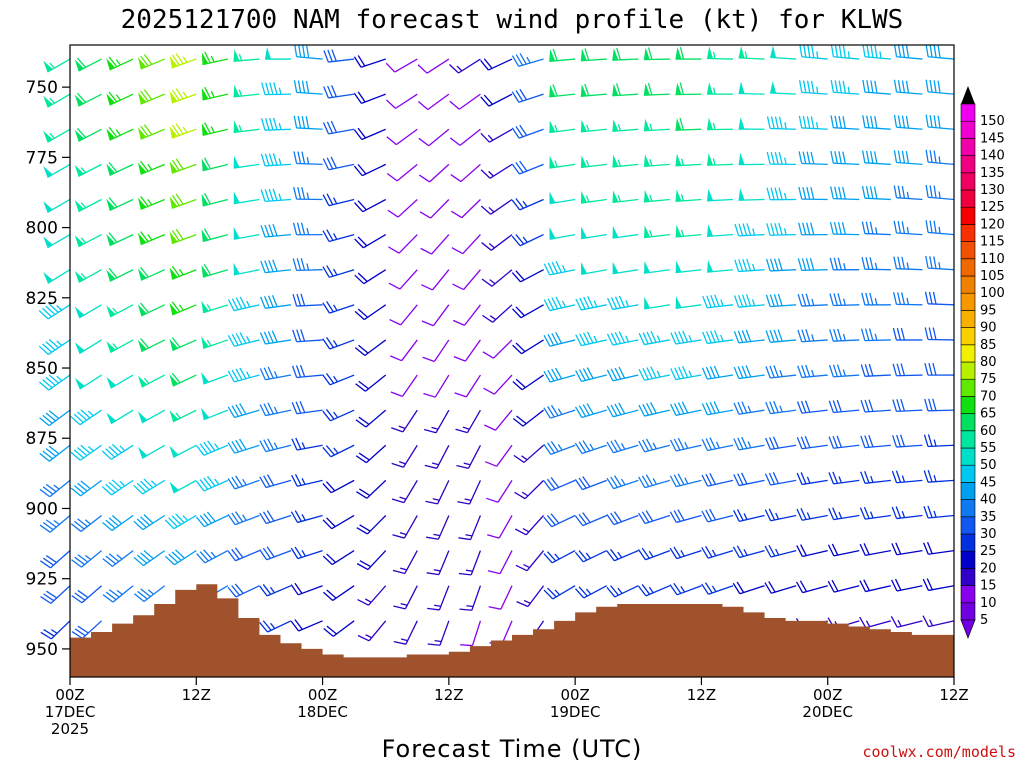  What do you see at coordinates (992, 259) in the screenshot?
I see `colorbar-label: 110` at bounding box center [992, 259].